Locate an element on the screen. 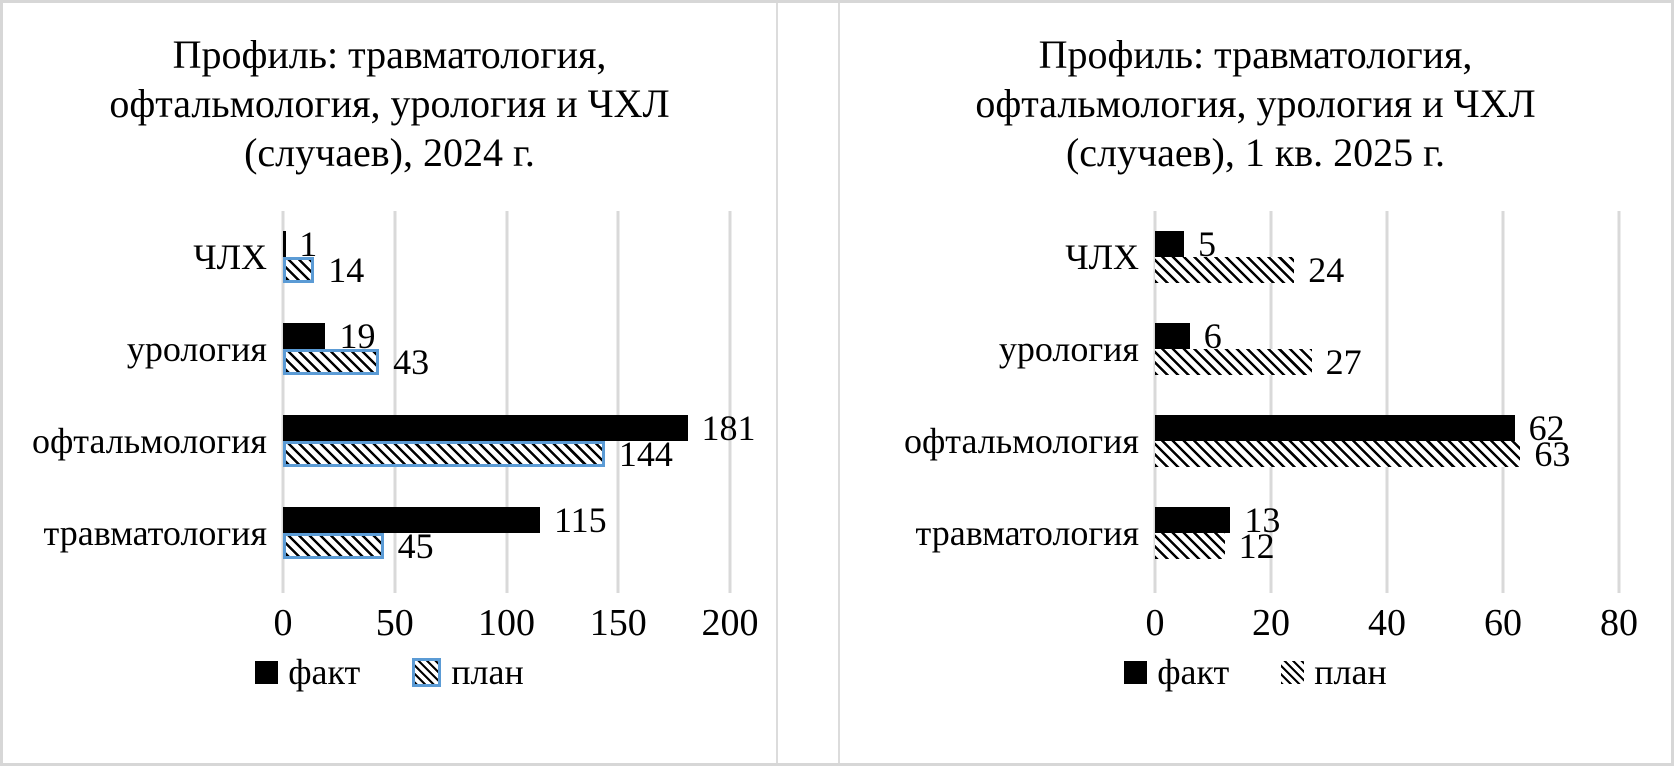  data-label: 1 is located at coordinates (308, 244).